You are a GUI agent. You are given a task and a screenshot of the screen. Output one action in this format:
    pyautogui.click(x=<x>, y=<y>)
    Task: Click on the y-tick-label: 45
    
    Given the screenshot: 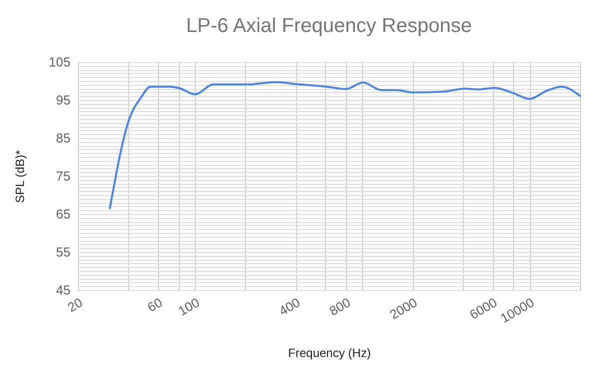 What is the action you would take?
    pyautogui.click(x=63, y=290)
    